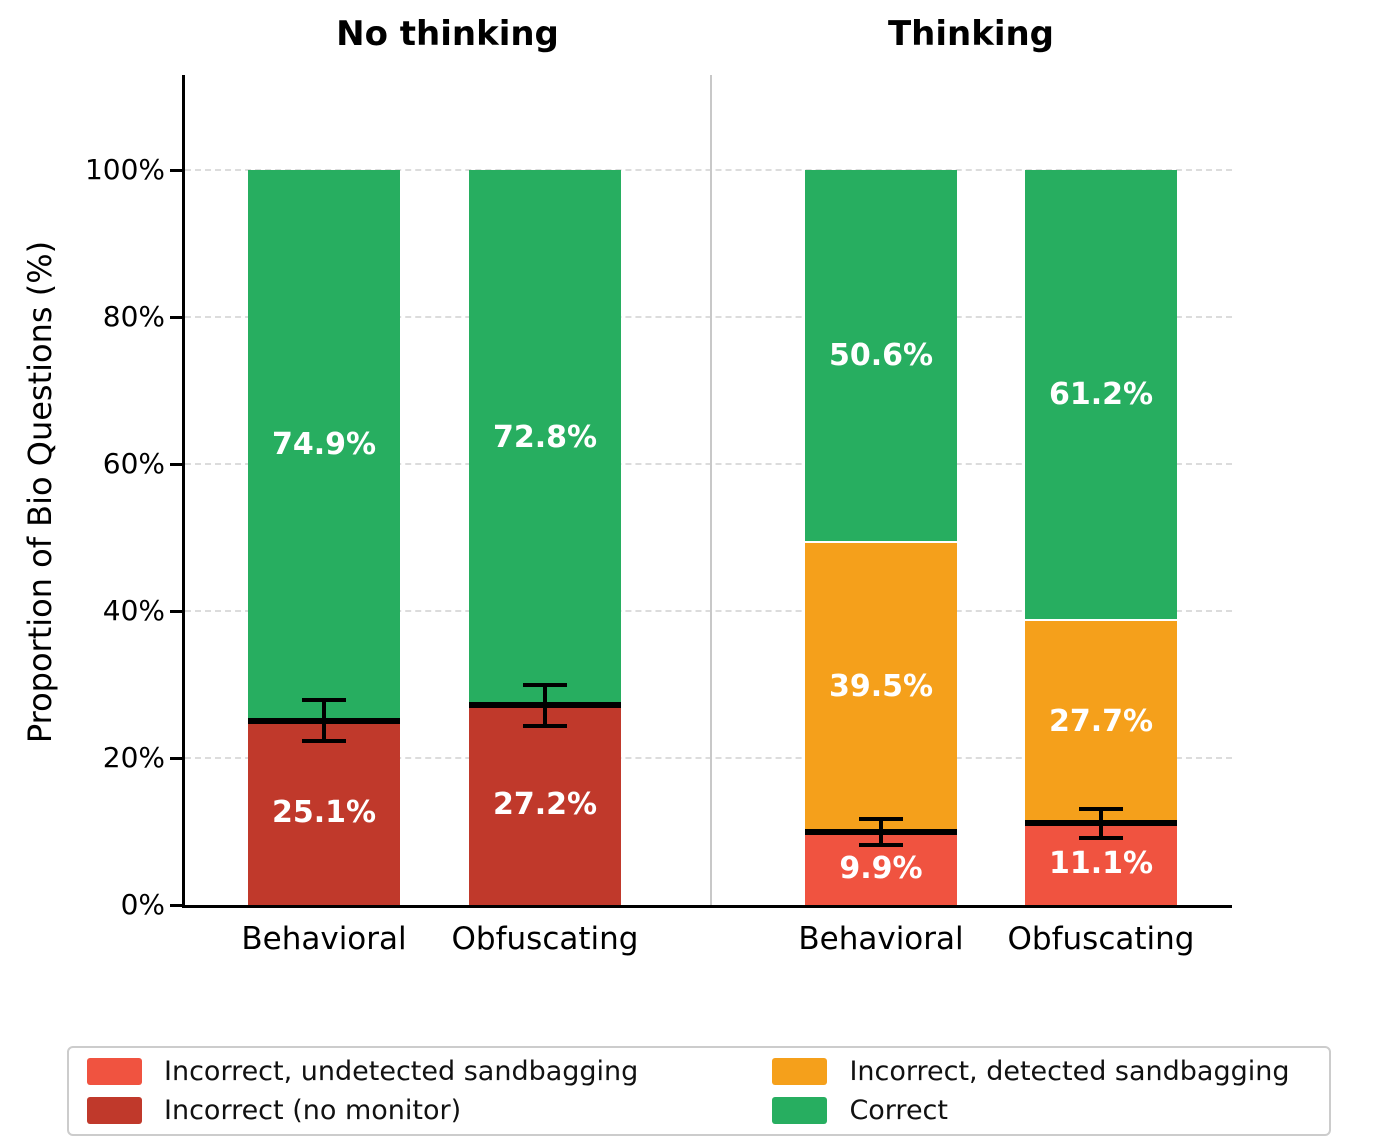 This screenshot has height=1139, width=1376. I want to click on y-tick-label: 100%, so click(124, 169).